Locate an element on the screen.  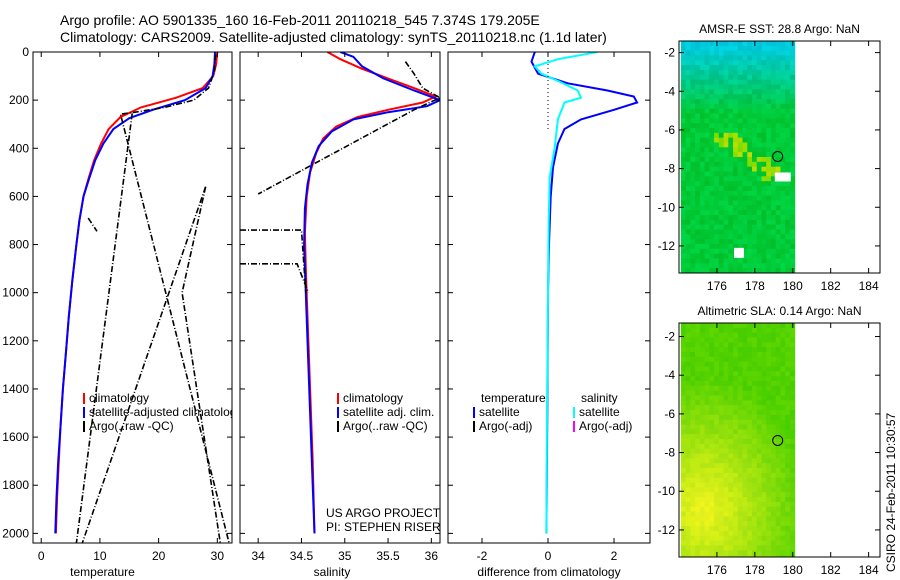
altimetric_sla_map-plot-area is located at coordinates (738, 440).